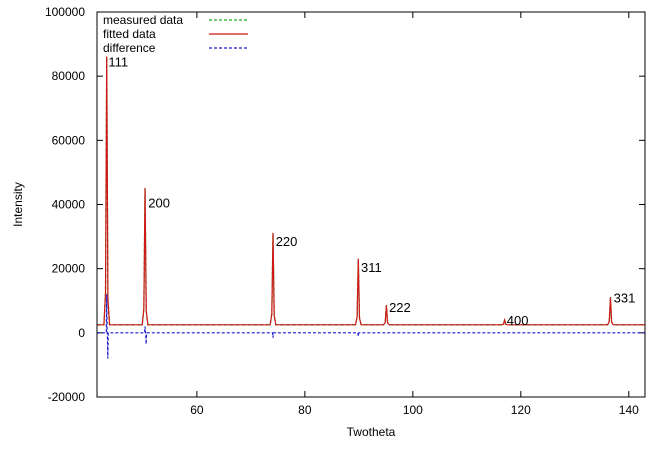 This screenshot has width=666, height=449. I want to click on peak-label: 331, so click(625, 297).